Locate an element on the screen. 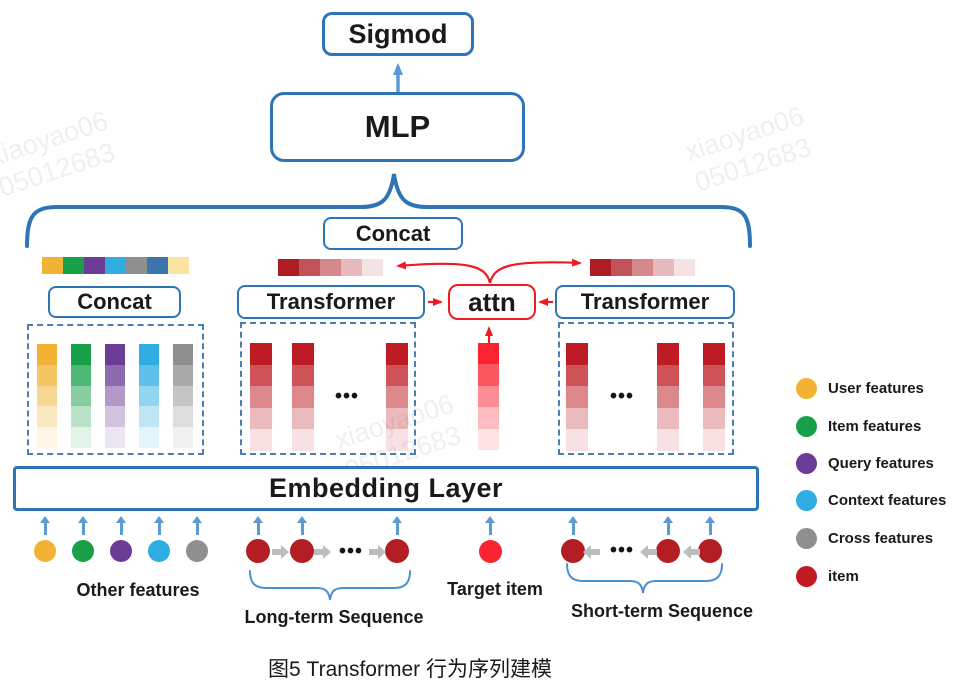 Image resolution: width=954 pixels, height=686 pixels. embedding-layer-box: Embedding Layer is located at coordinates (386, 488).